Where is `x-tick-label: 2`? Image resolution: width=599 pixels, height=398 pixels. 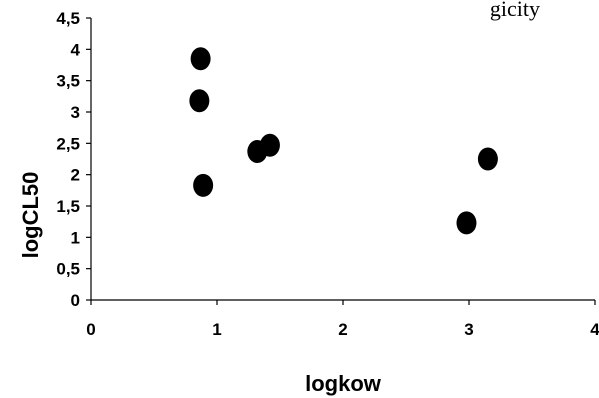
x-tick-label: 2 is located at coordinates (342, 329).